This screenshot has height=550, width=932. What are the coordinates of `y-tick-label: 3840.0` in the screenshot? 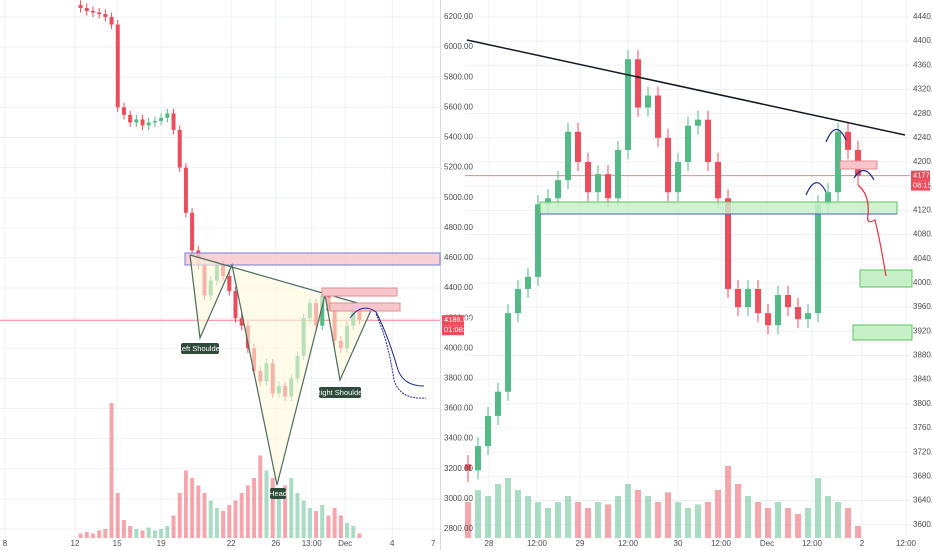 It's located at (922, 379).